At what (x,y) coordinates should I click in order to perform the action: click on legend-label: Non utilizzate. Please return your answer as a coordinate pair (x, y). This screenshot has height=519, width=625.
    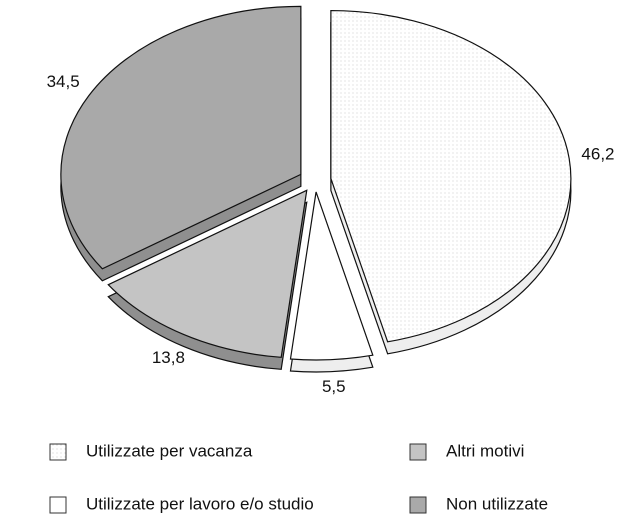
    Looking at the image, I should click on (497, 503).